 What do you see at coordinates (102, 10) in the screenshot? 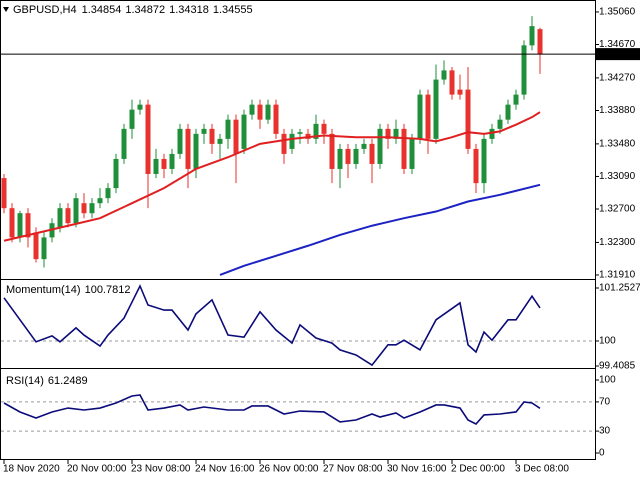
I see `open-value: 1.34854` at bounding box center [102, 10].